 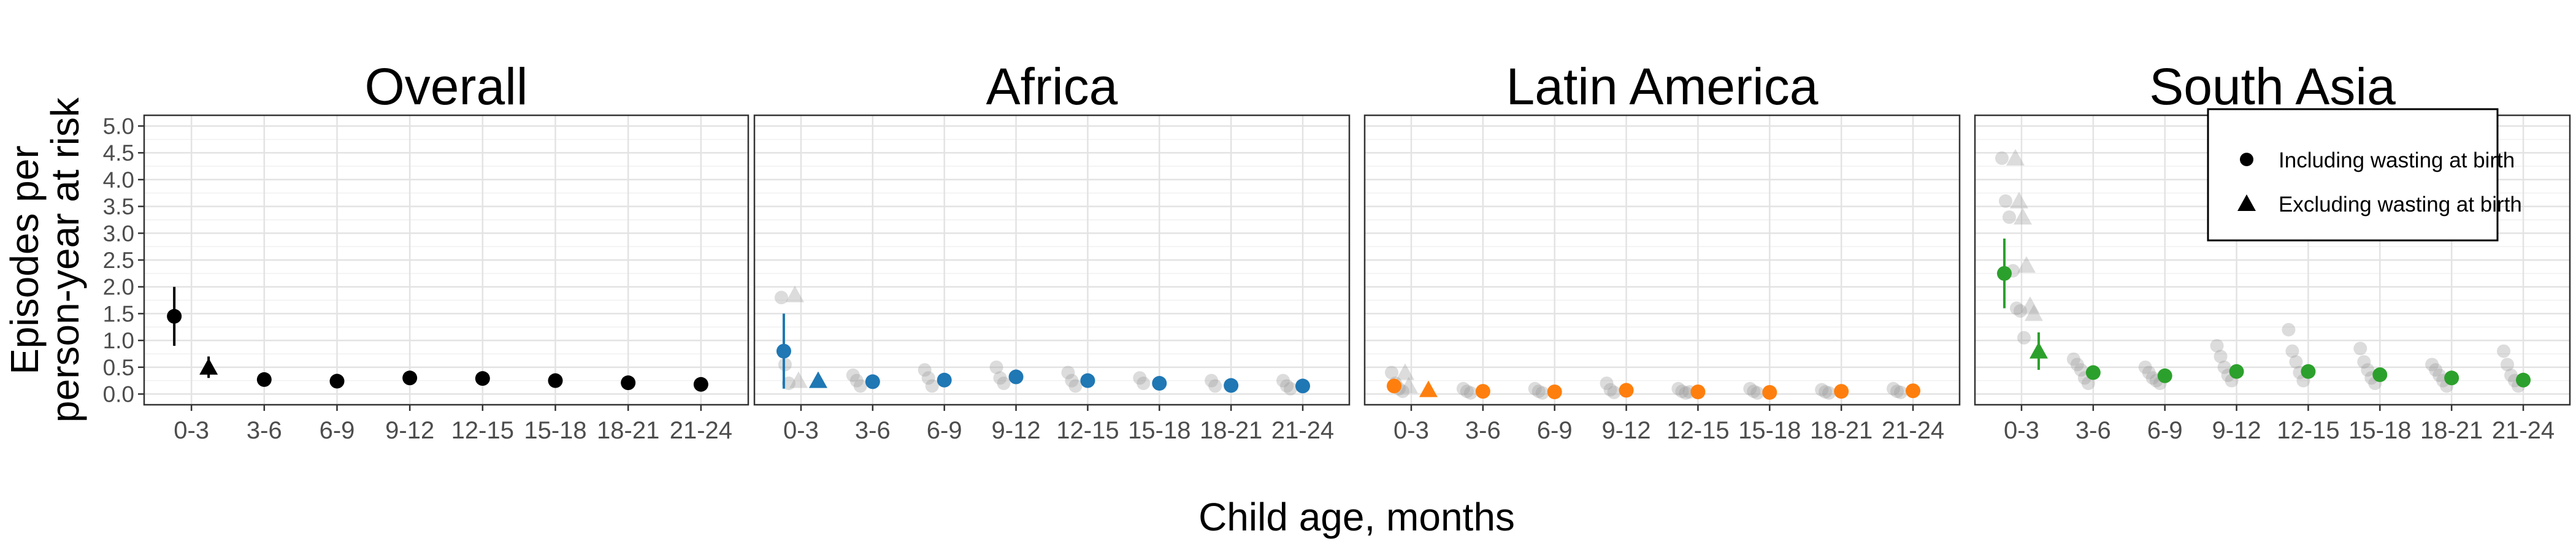 What do you see at coordinates (24, 260) in the screenshot?
I see `y-axis-label-line: Episodes per` at bounding box center [24, 260].